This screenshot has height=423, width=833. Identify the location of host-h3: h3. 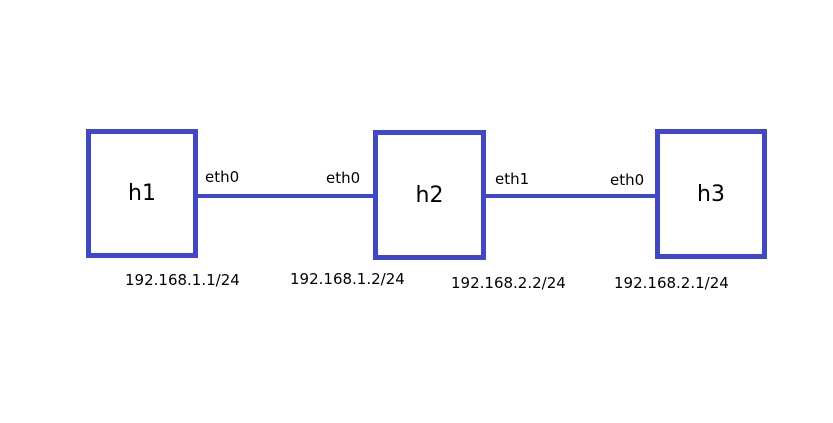
(711, 194).